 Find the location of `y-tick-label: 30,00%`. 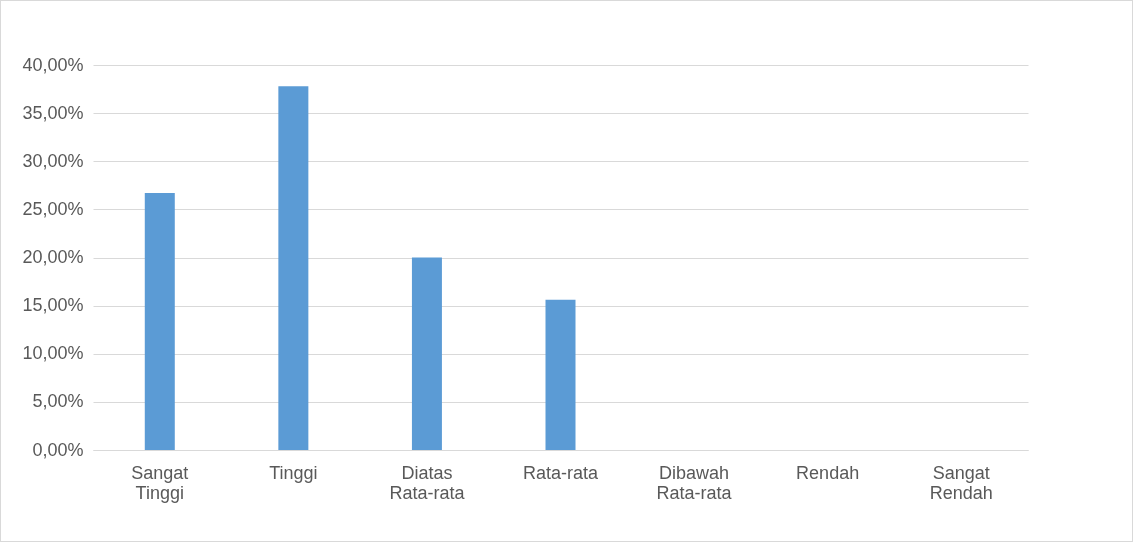

y-tick-label: 30,00% is located at coordinates (53, 160).